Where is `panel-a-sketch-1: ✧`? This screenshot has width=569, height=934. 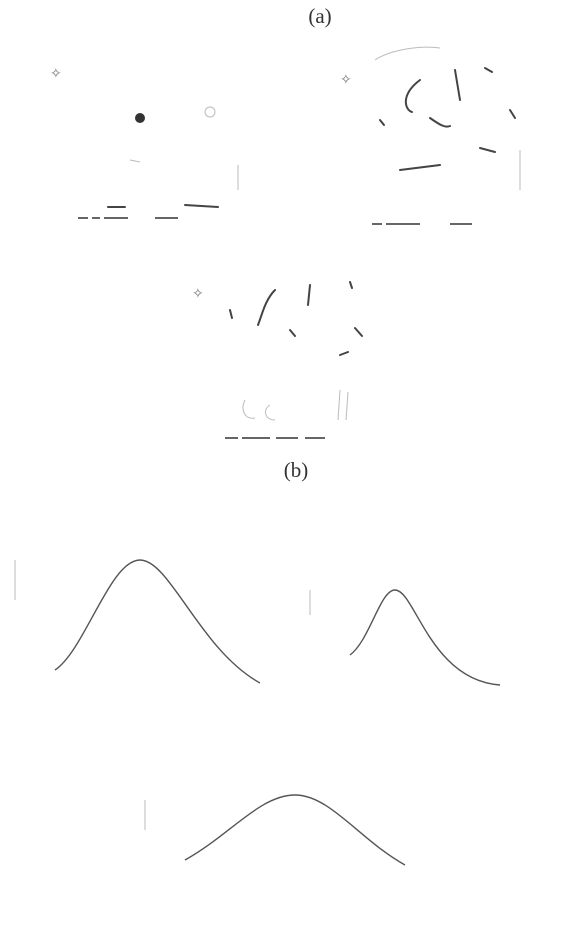
panel-a-sketch-1: ✧ is located at coordinates (144, 143).